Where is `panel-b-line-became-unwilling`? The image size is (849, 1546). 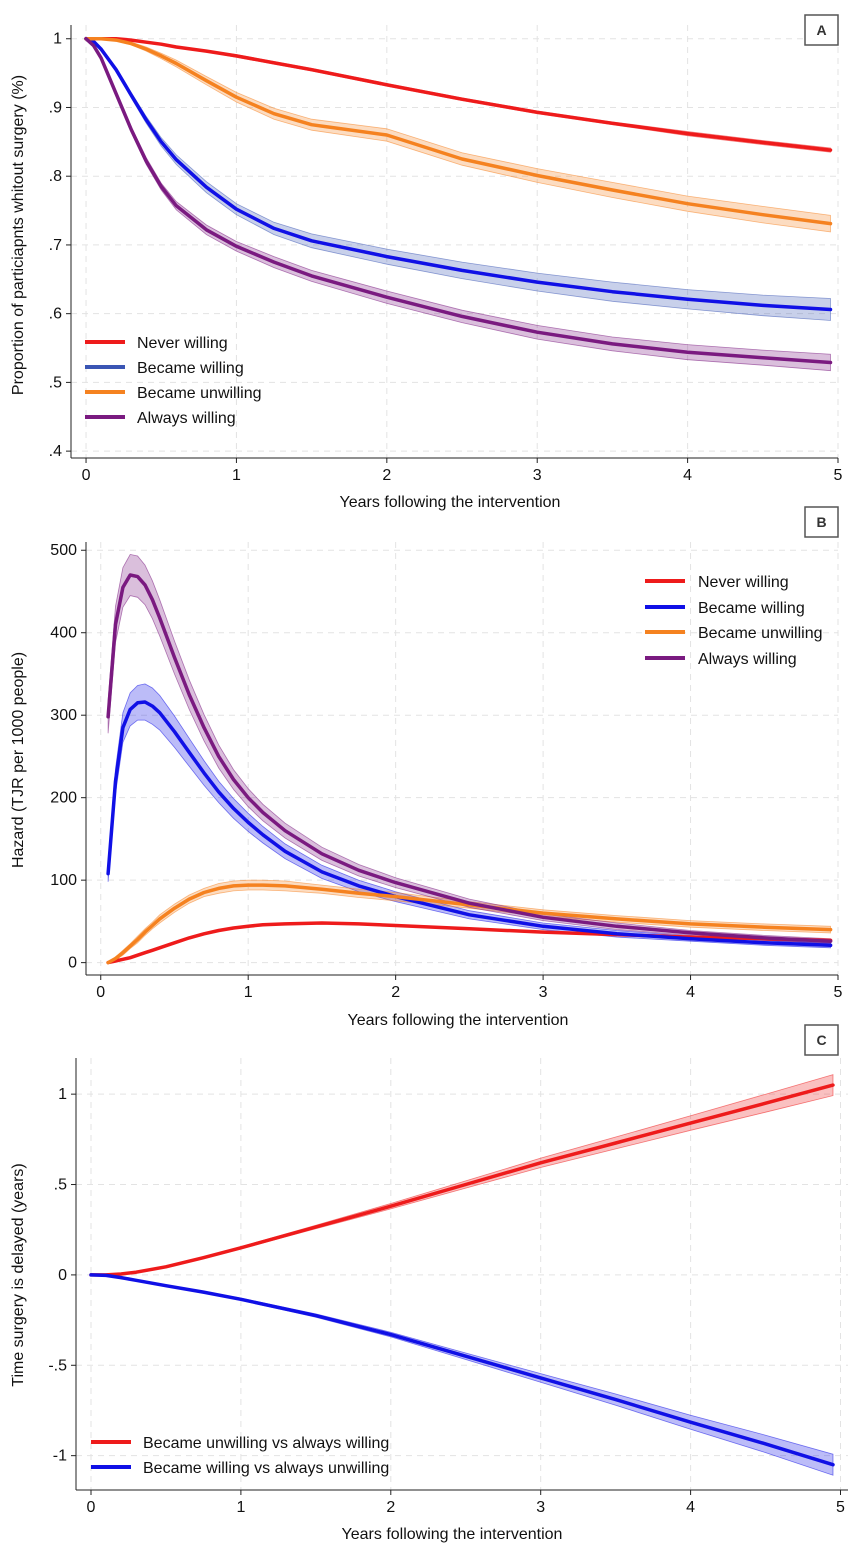 panel-b-line-became-unwilling is located at coordinates (469, 924).